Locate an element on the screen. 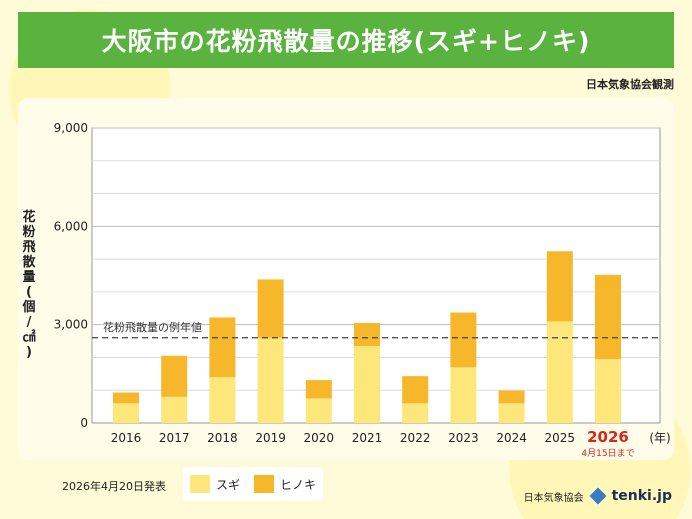 The width and height of the screenshot is (692, 519). x-unit-label: (年) is located at coordinates (659, 438).